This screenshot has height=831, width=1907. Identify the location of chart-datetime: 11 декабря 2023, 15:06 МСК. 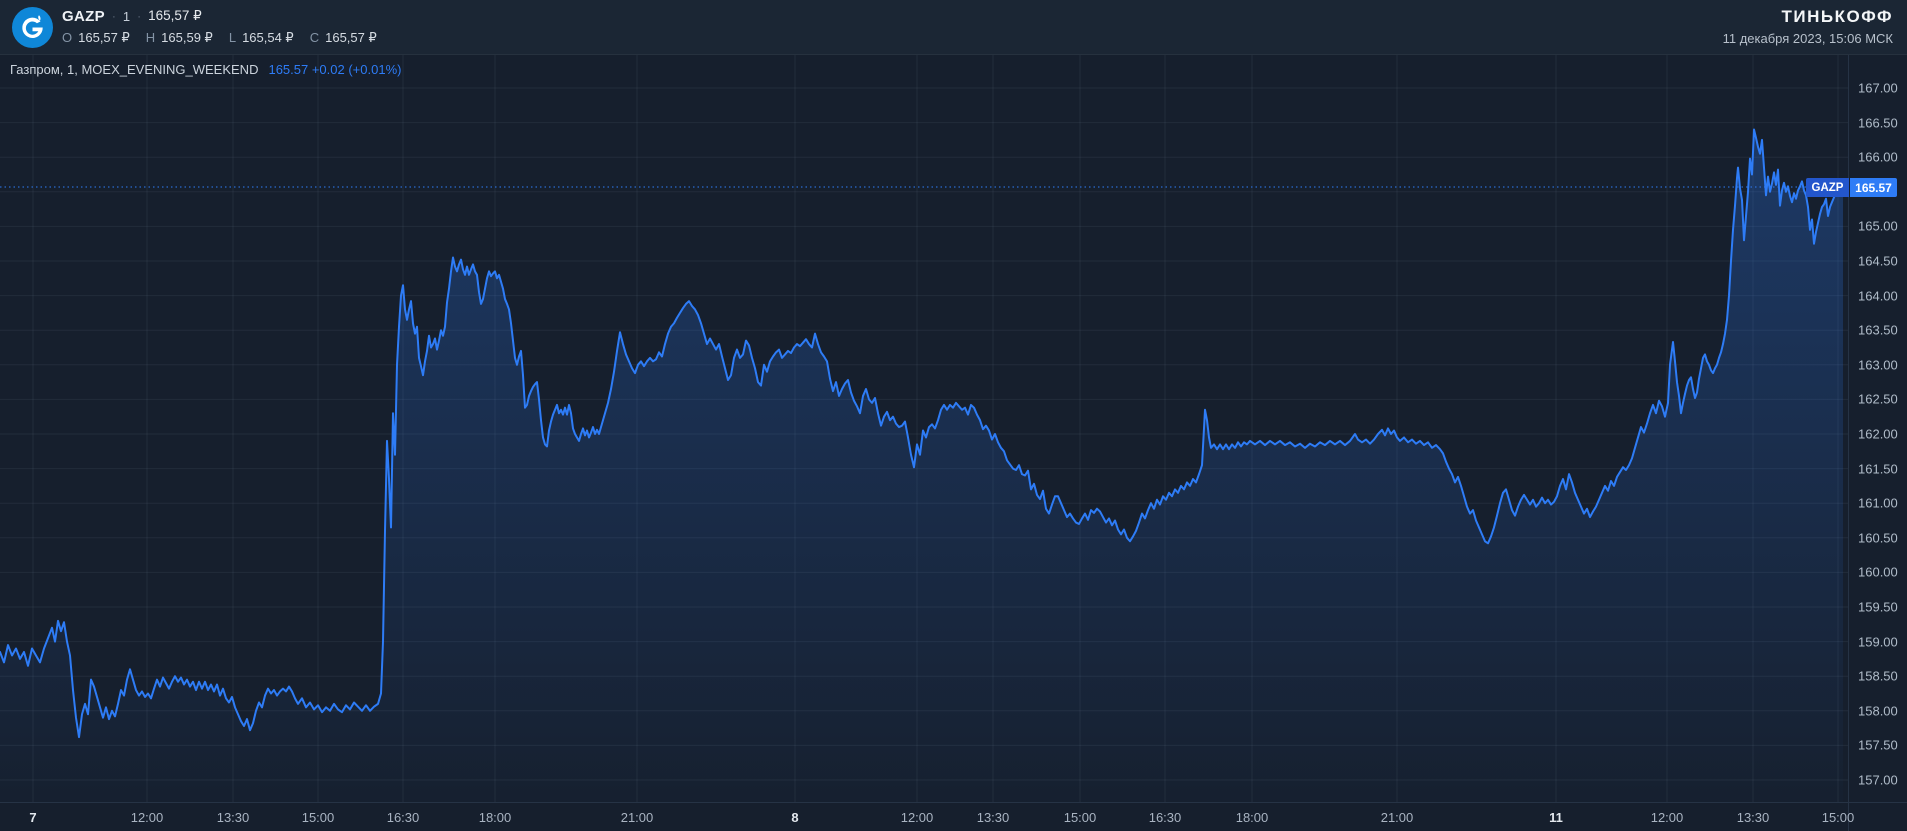
(1807, 38).